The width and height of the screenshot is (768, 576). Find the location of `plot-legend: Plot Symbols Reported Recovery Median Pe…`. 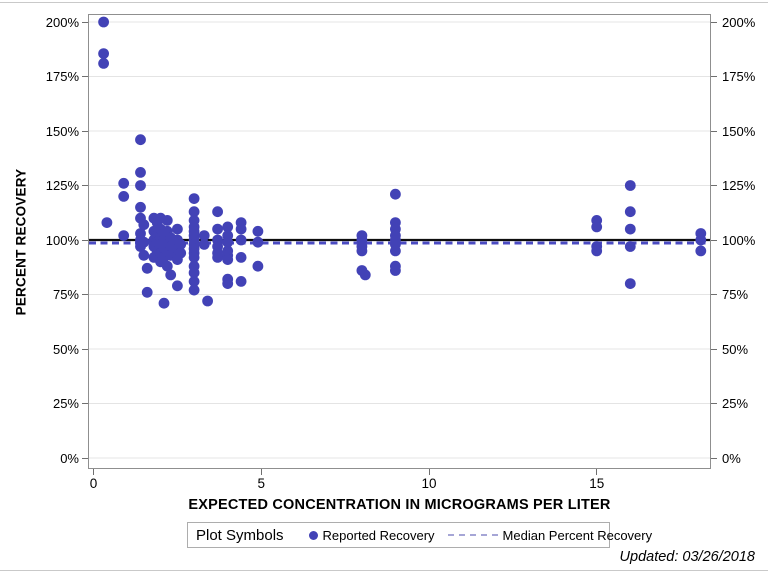

plot-legend: Plot Symbols Reported Recovery Median Pe… is located at coordinates (419, 535).